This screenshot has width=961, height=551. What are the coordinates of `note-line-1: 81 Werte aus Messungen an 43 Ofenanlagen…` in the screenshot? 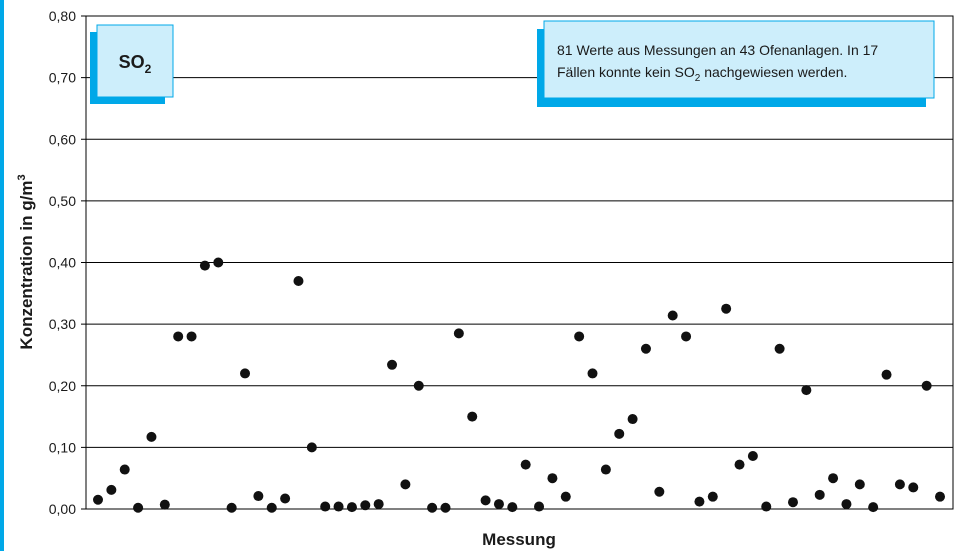 It's located at (717, 50).